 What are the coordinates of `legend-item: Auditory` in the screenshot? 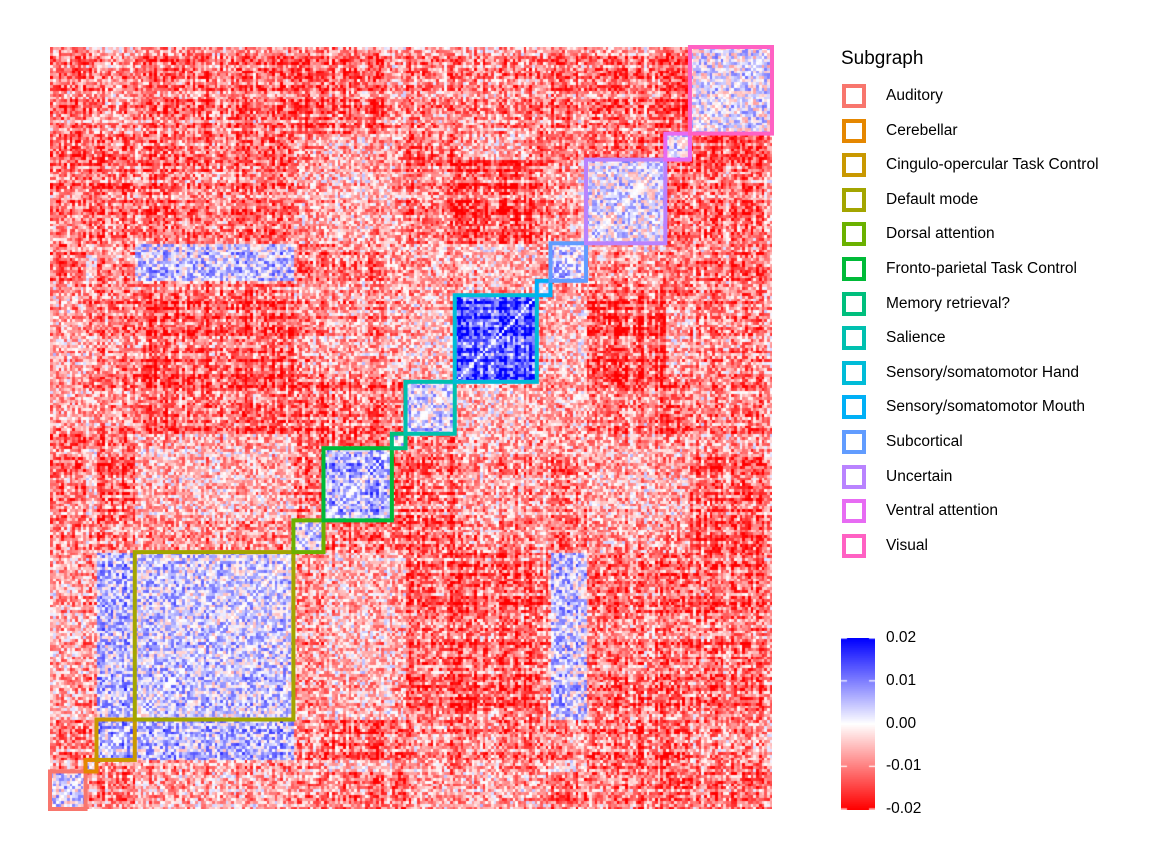 It's located at (992, 99).